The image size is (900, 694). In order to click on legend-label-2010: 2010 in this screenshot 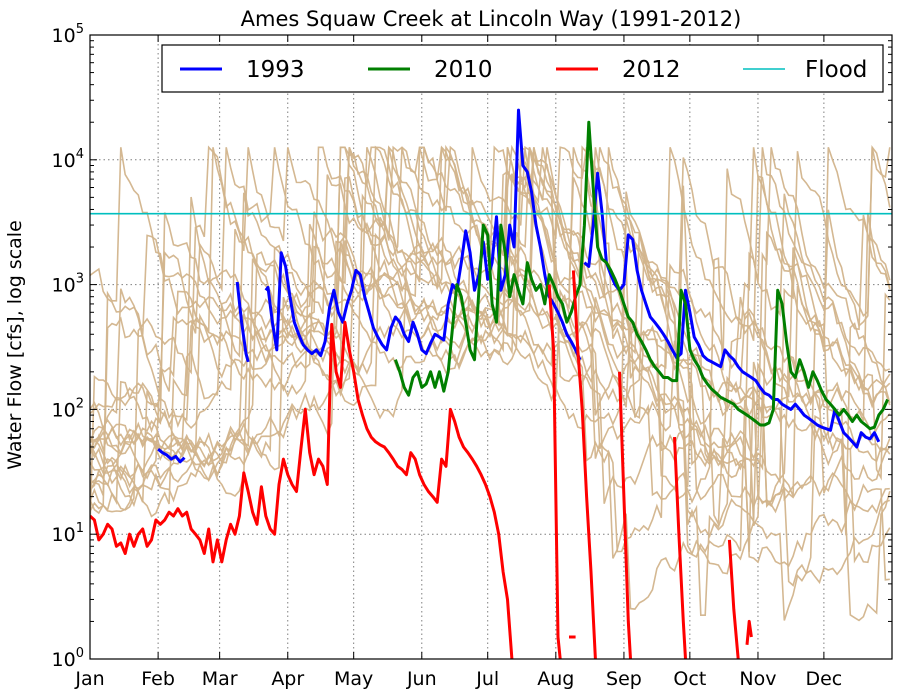, I will do `click(463, 70)`.